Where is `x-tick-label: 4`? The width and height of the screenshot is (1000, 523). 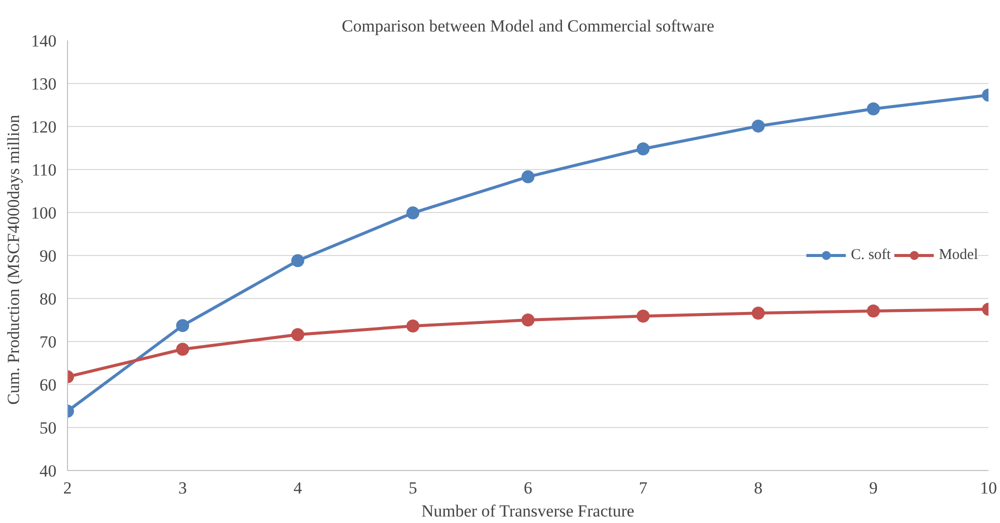 x-tick-label: 4 is located at coordinates (298, 488).